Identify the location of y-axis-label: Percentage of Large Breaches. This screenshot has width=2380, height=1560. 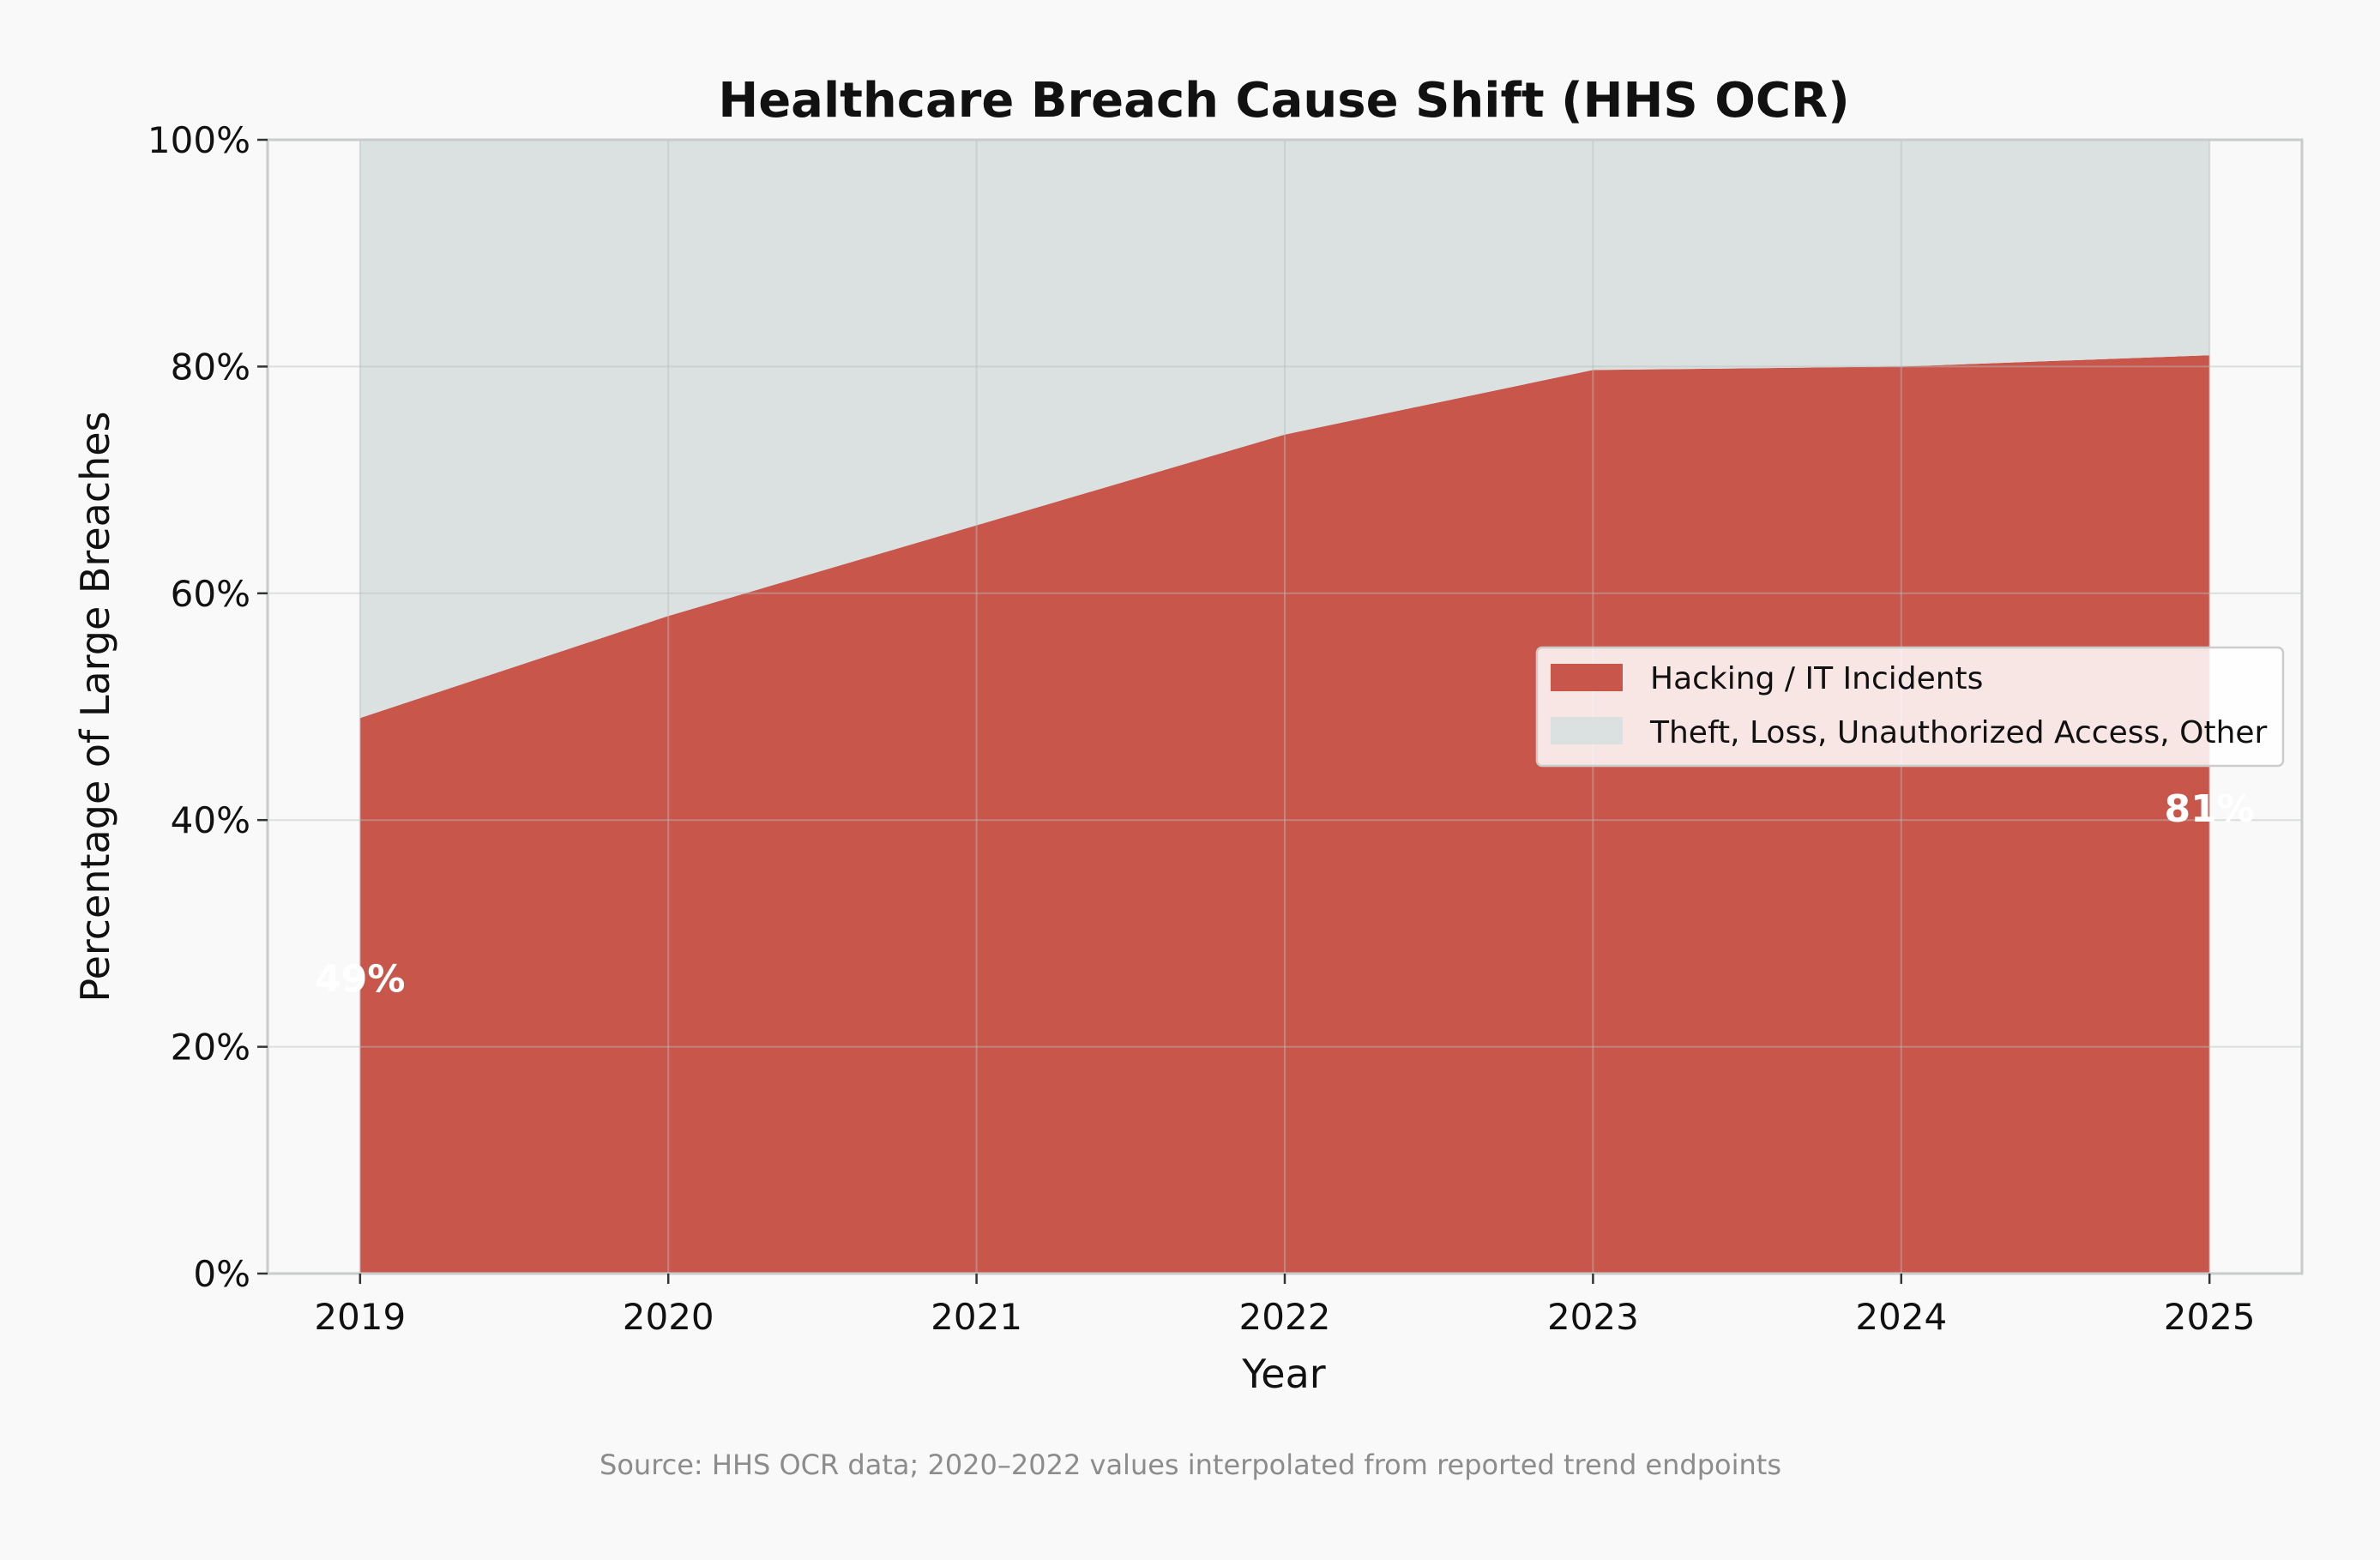
(95, 707).